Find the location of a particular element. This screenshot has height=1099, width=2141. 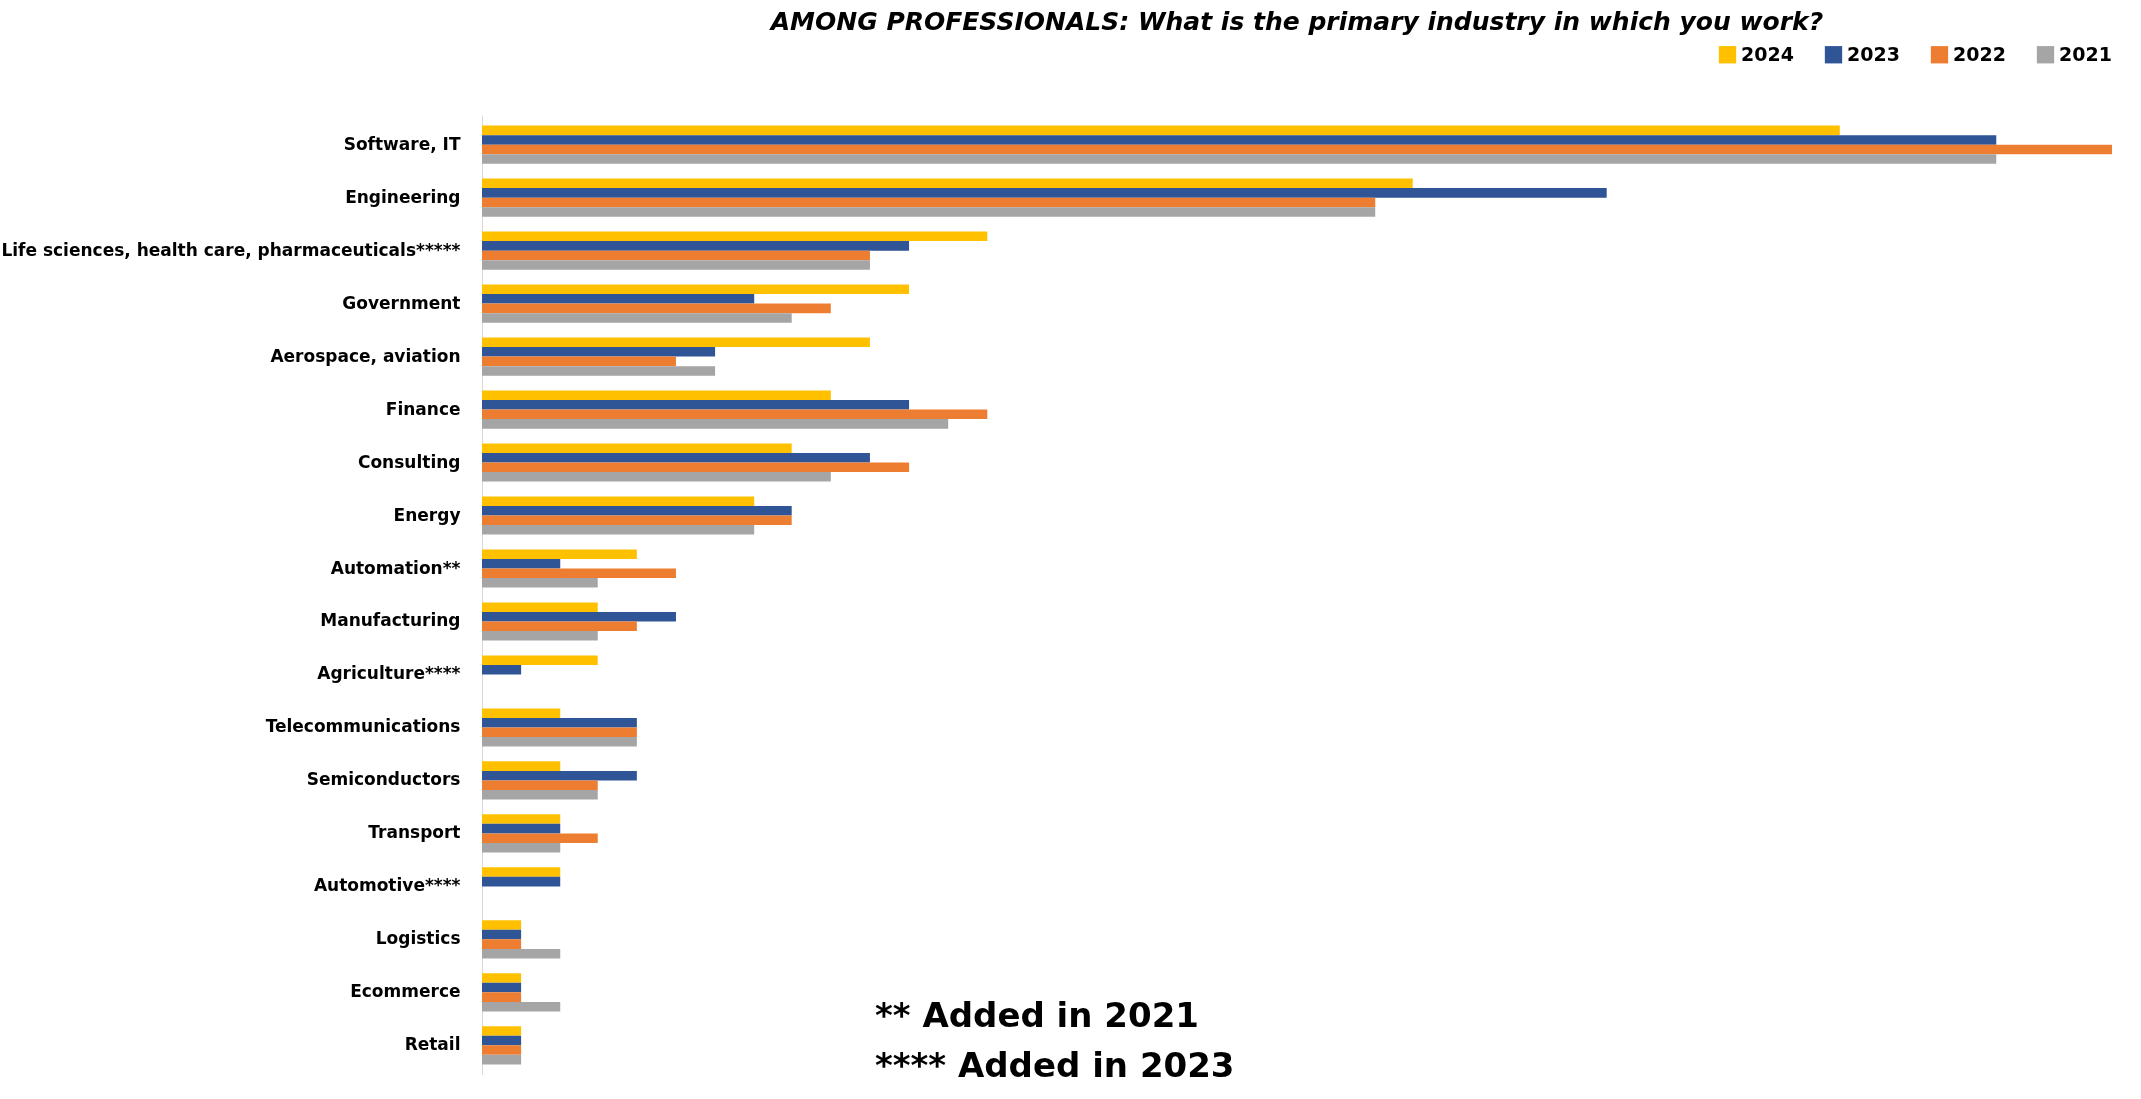

y-tick-label: Manufacturing is located at coordinates (390, 620).